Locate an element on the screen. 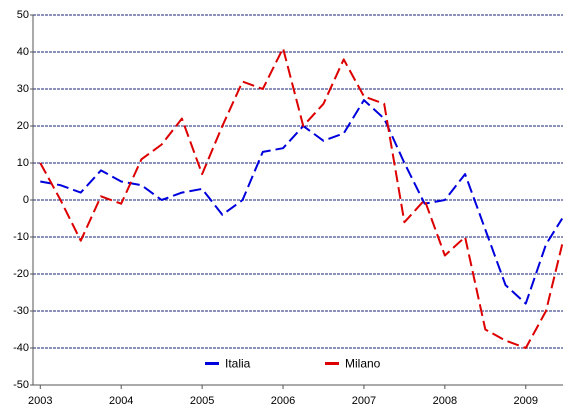  y-tick-label: 0 is located at coordinates (26, 200).